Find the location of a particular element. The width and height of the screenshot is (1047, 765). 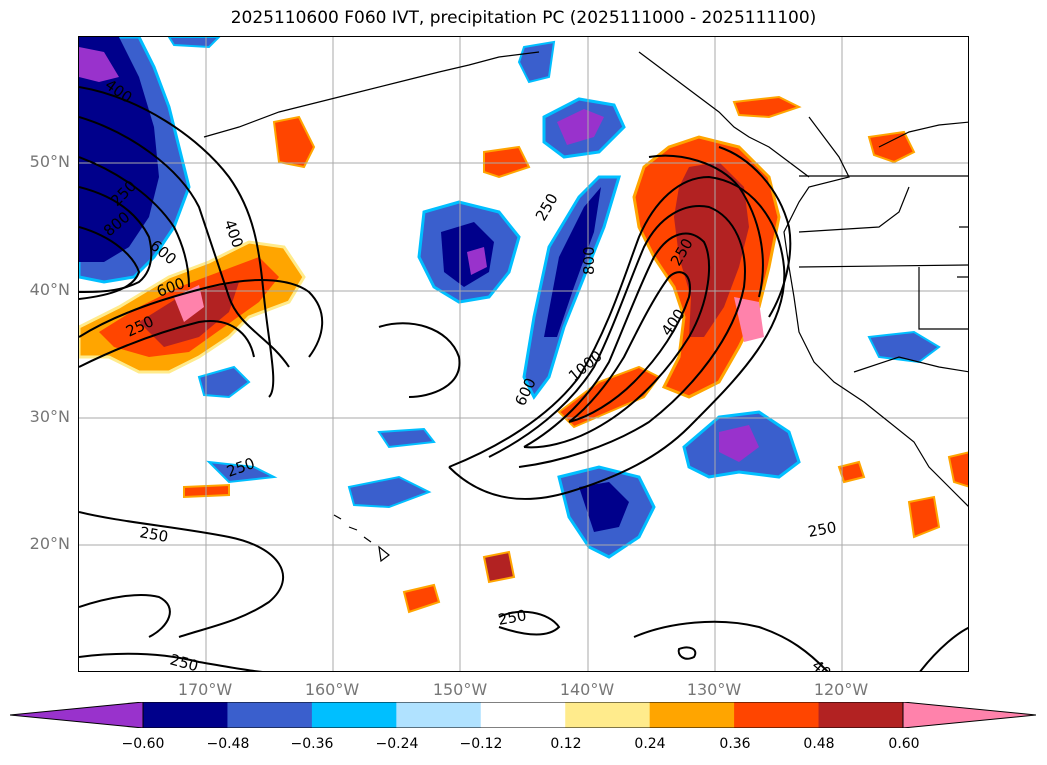

colorbar-tick-label: −0.60 is located at coordinates (143, 744).